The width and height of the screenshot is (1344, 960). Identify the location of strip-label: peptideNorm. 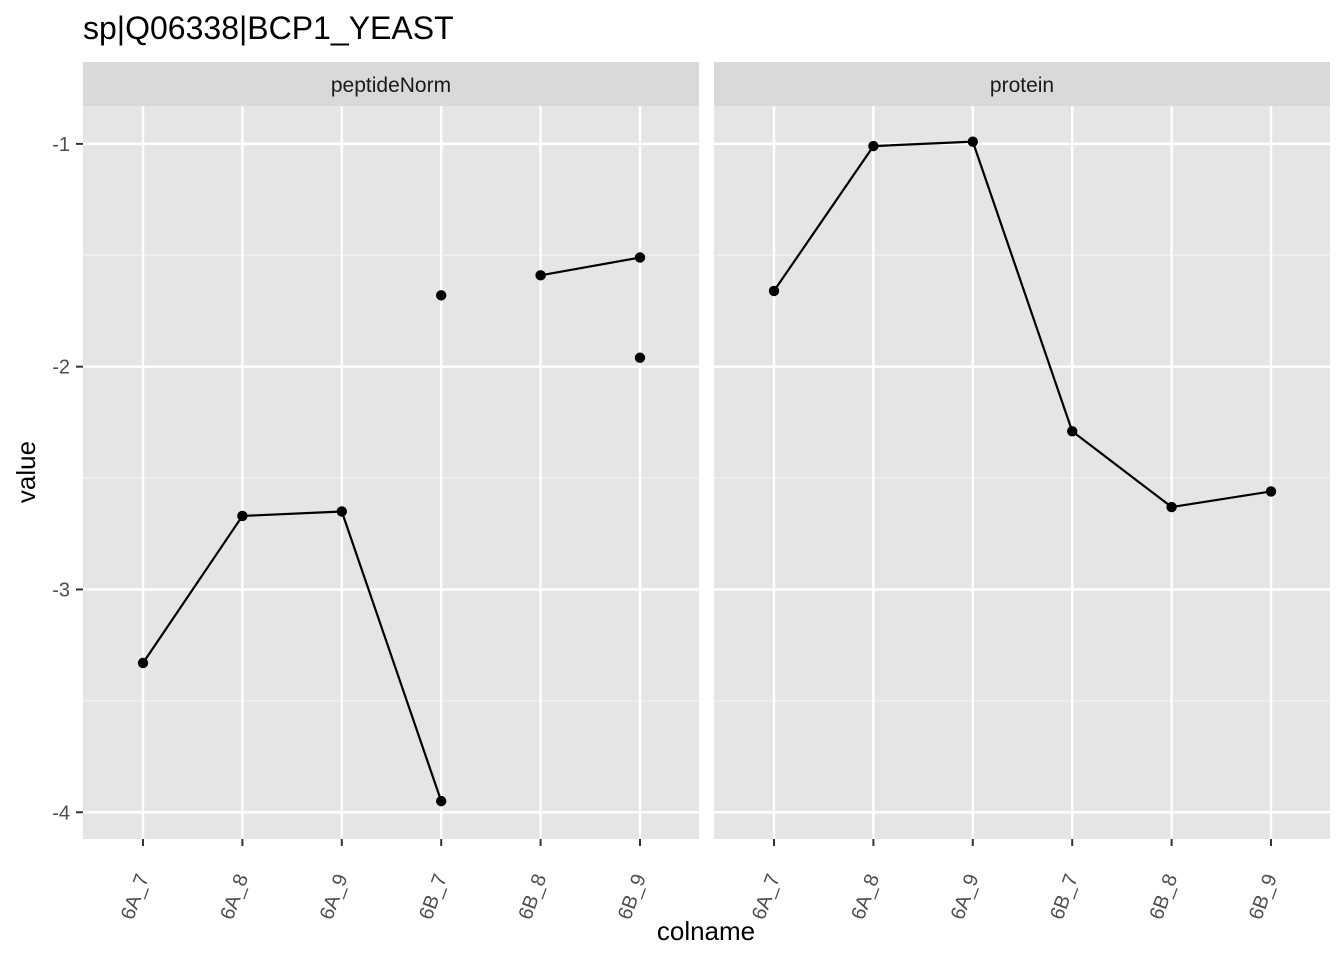
(391, 85).